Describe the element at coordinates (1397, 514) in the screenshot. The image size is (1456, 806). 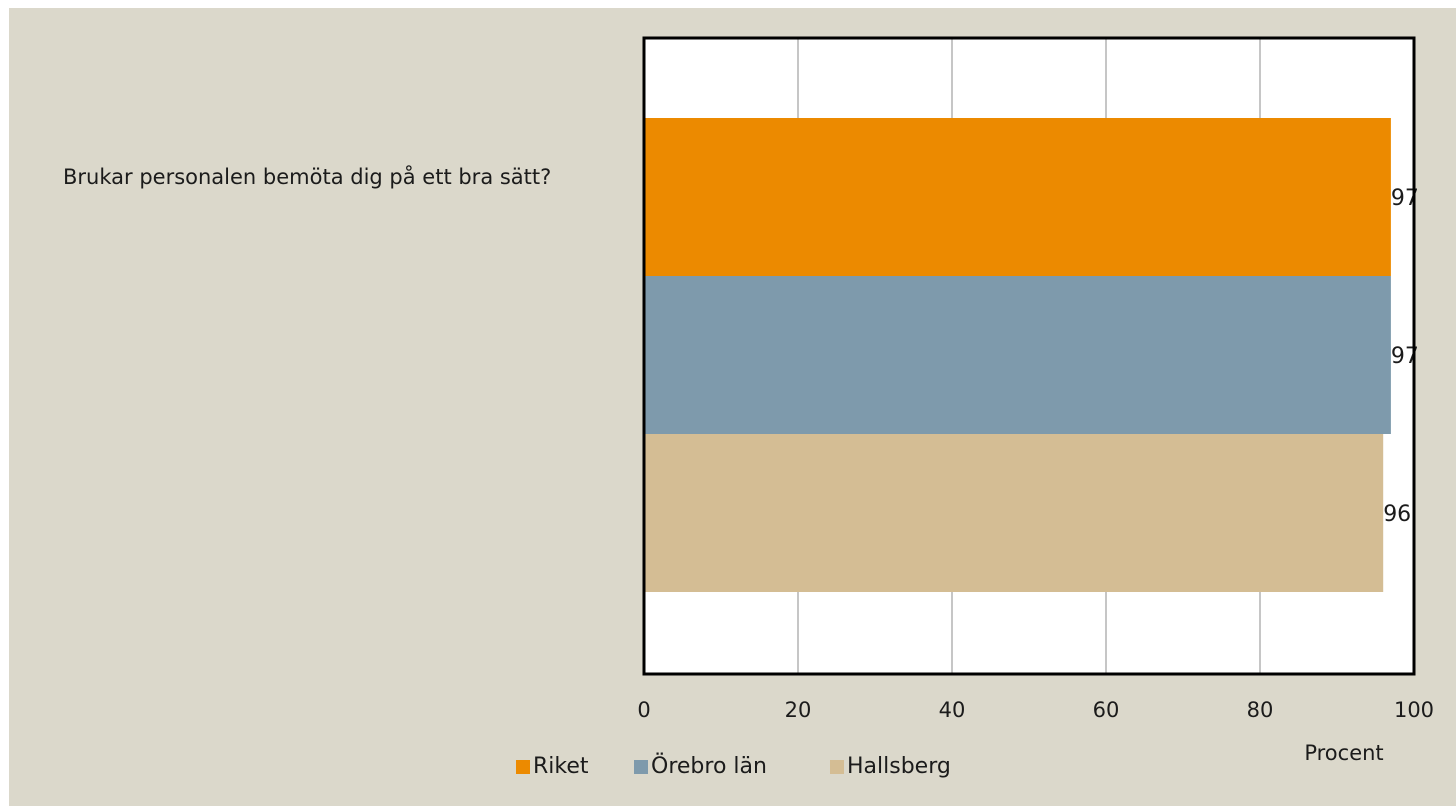
I see `data-label-2: 96` at that location.